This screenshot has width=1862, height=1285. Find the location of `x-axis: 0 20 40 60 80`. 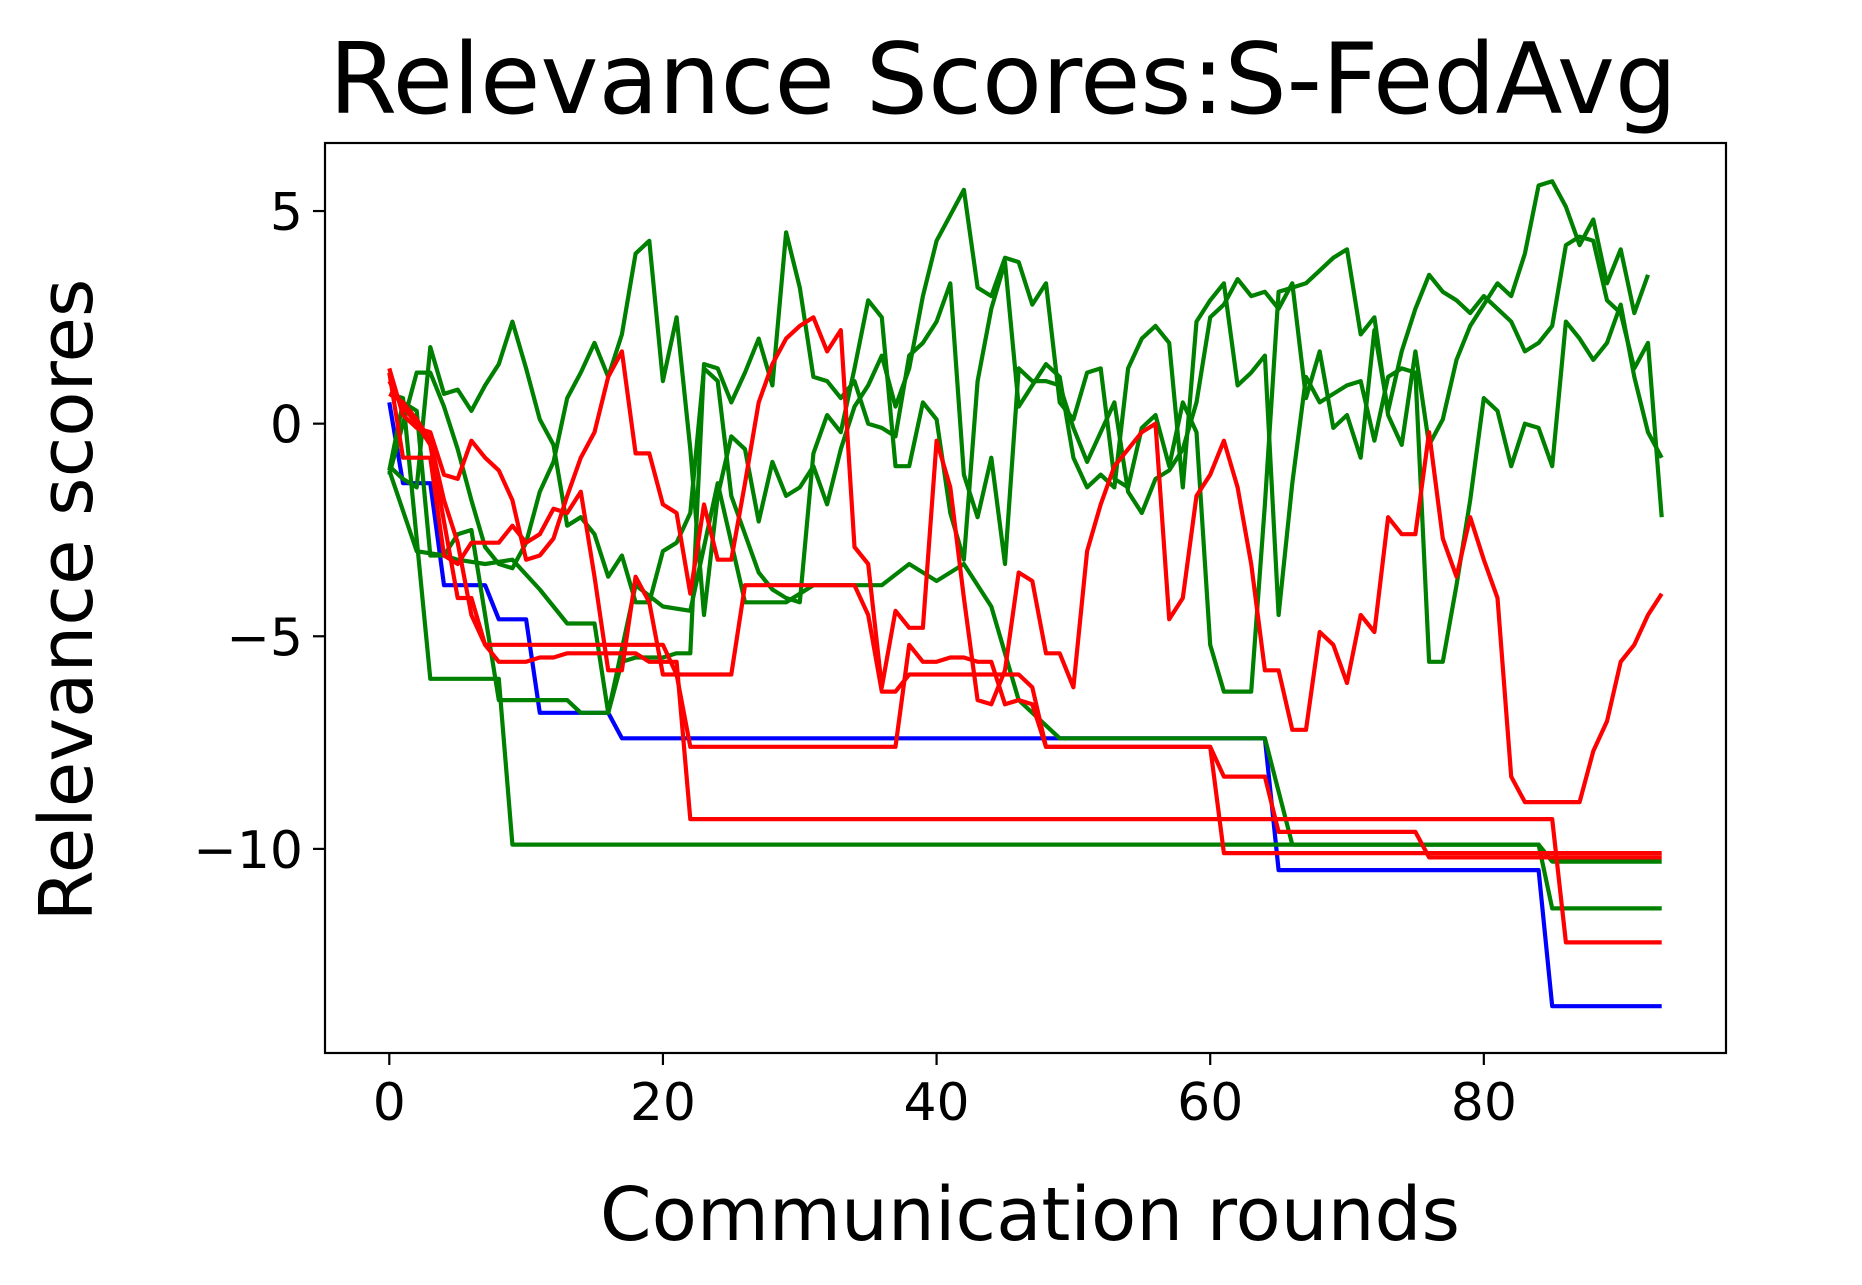

x-axis: 0 20 40 60 80 is located at coordinates (945, 1093).